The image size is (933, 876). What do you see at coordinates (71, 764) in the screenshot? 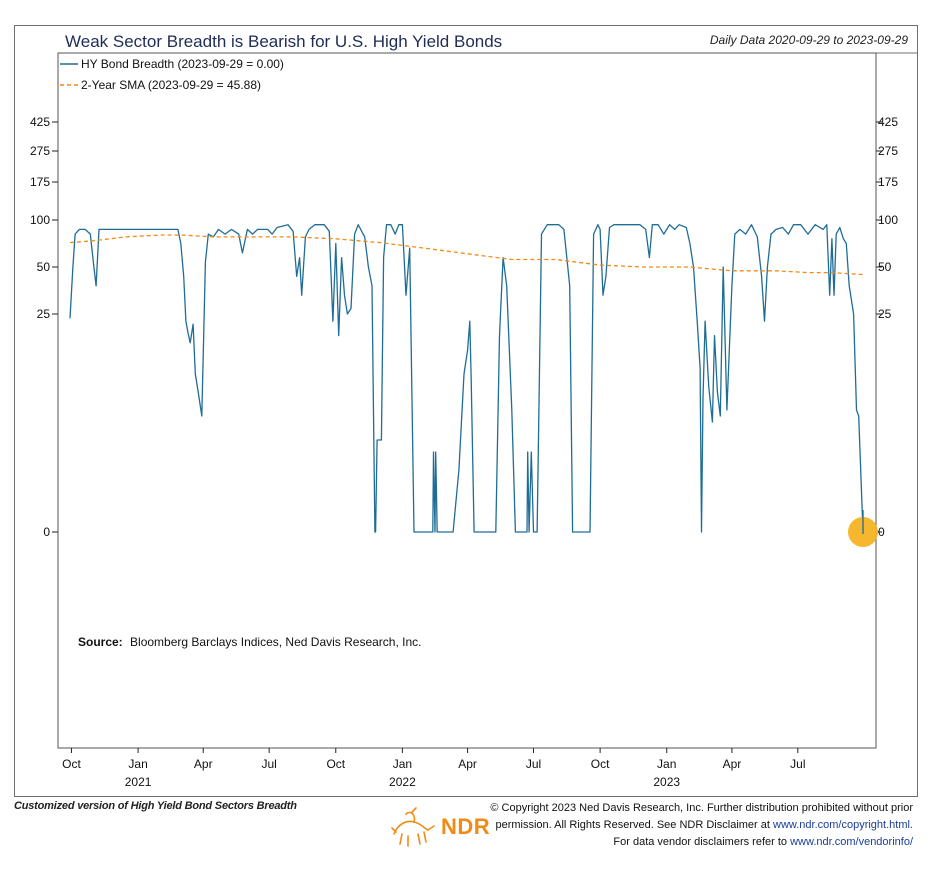
I see `x-tick-label-0: Oct` at bounding box center [71, 764].